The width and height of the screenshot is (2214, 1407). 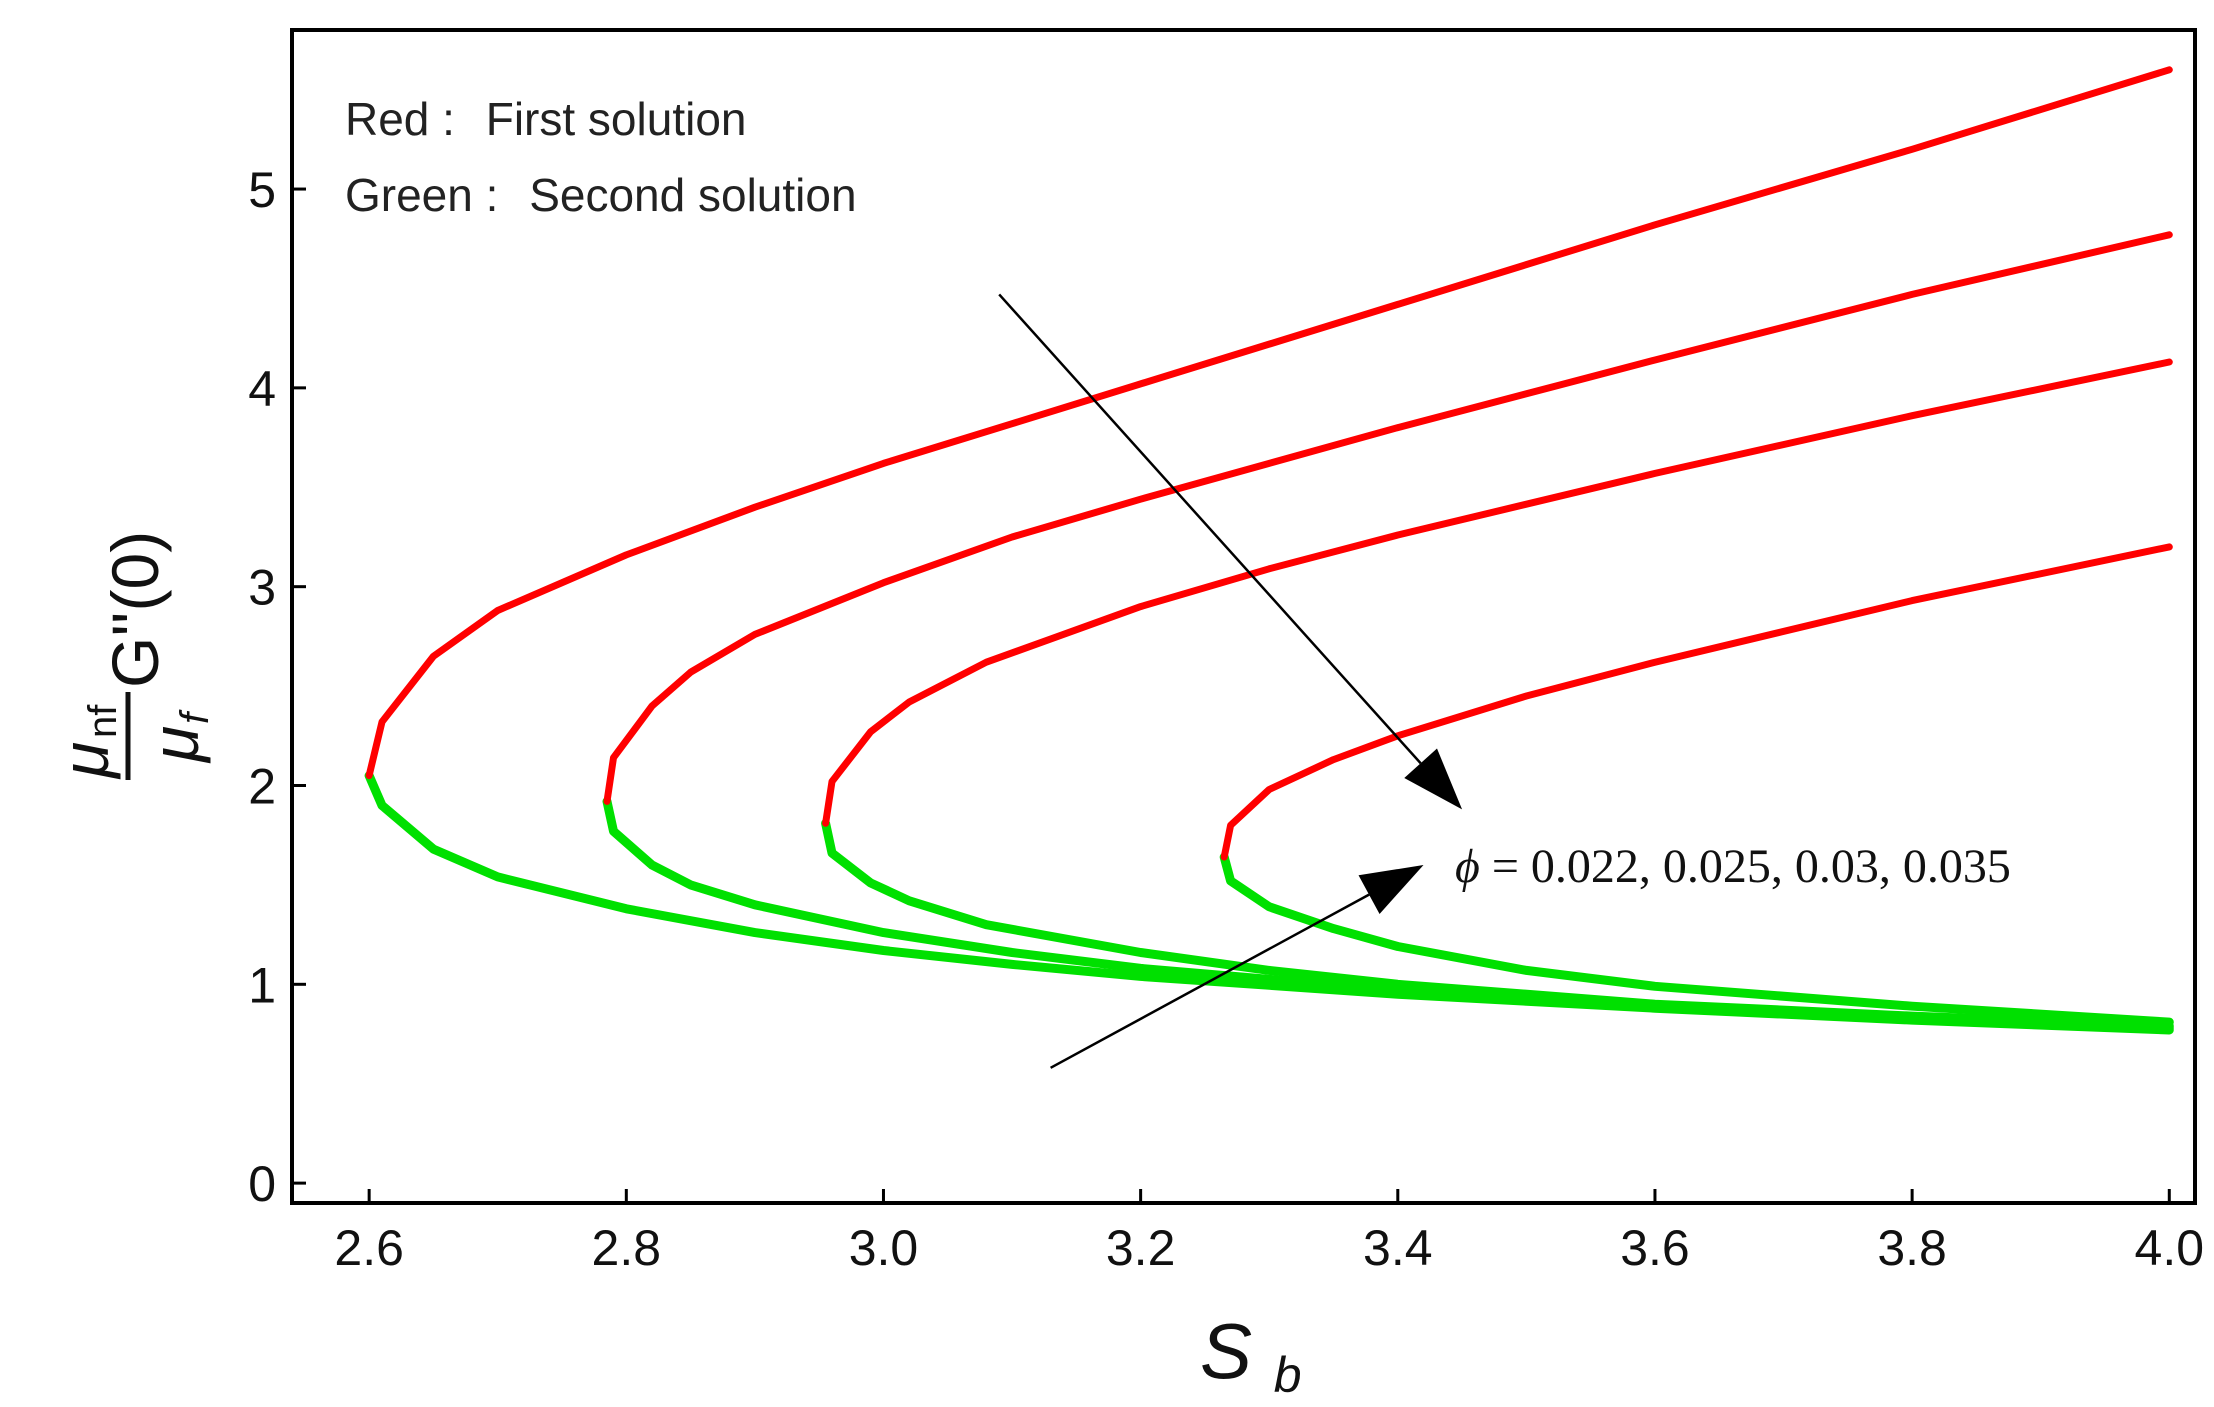 I want to click on legend-green-text: Second solution, so click(x=692, y=195).